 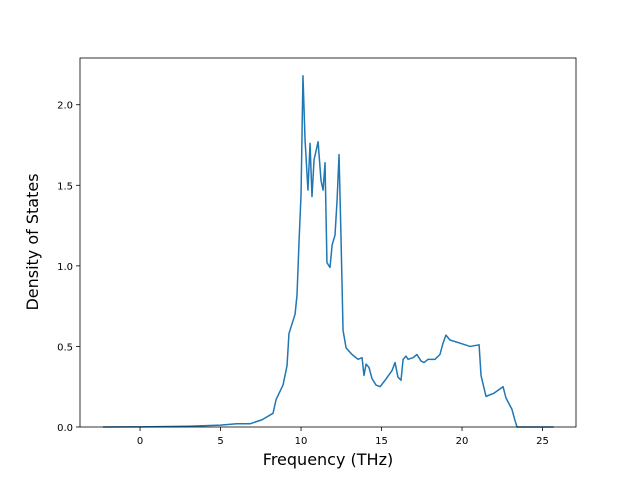 I want to click on x-tick-label: 0, so click(x=140, y=441).